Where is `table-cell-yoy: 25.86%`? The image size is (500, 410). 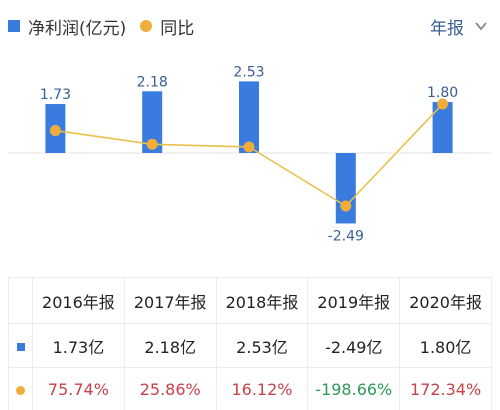 table-cell-yoy: 25.86% is located at coordinates (170, 388).